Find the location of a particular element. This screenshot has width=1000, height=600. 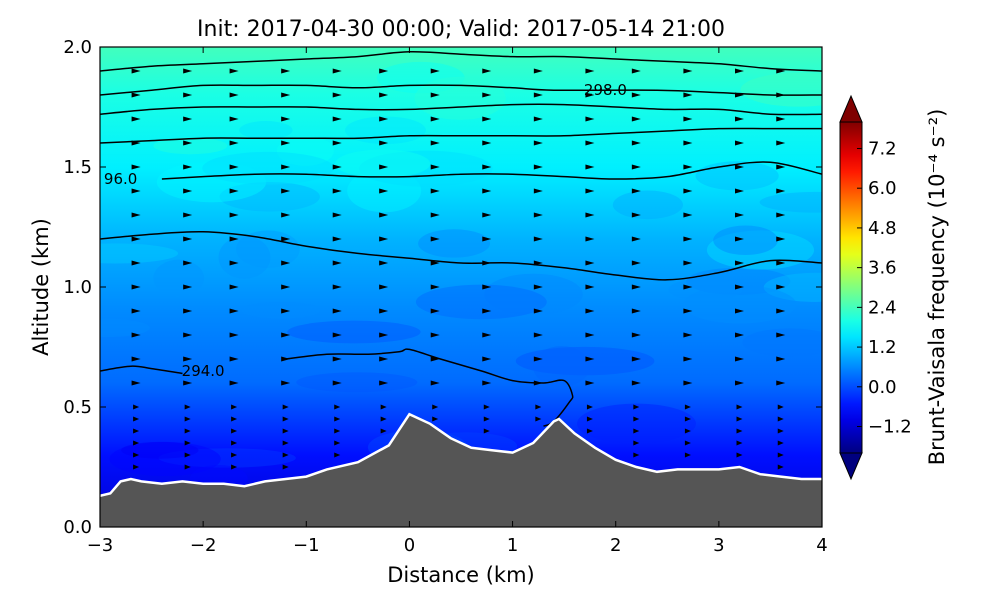

x-tick-label: 0 is located at coordinates (409, 545).